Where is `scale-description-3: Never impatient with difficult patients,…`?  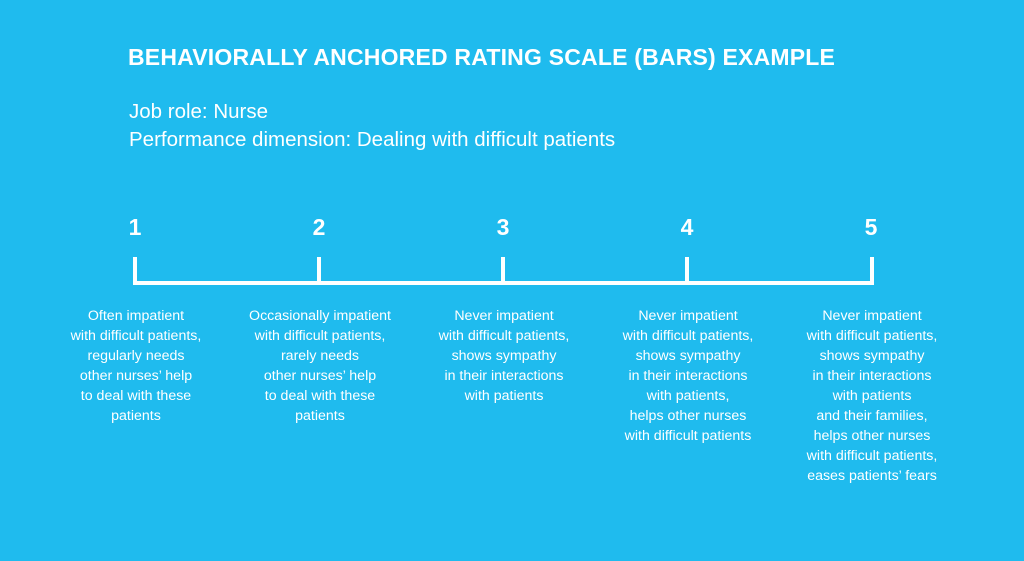 scale-description-3: Never impatient with difficult patients,… is located at coordinates (504, 356).